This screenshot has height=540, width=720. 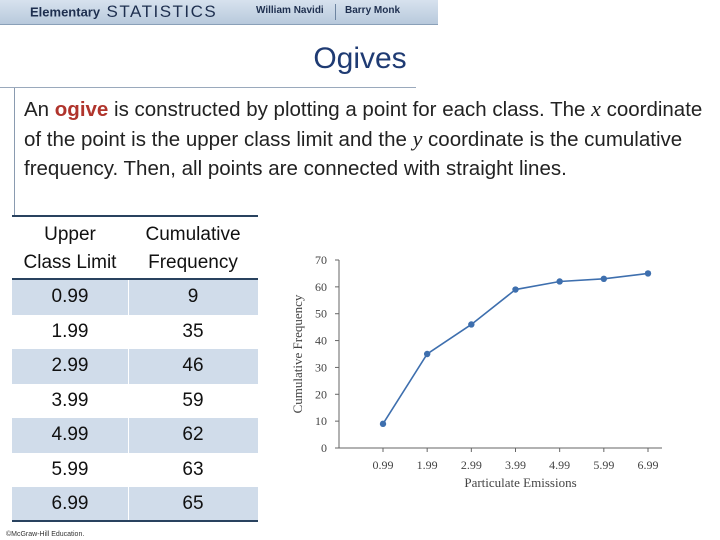 I want to click on cumulative-frequency-cell: 63, so click(x=193, y=469).